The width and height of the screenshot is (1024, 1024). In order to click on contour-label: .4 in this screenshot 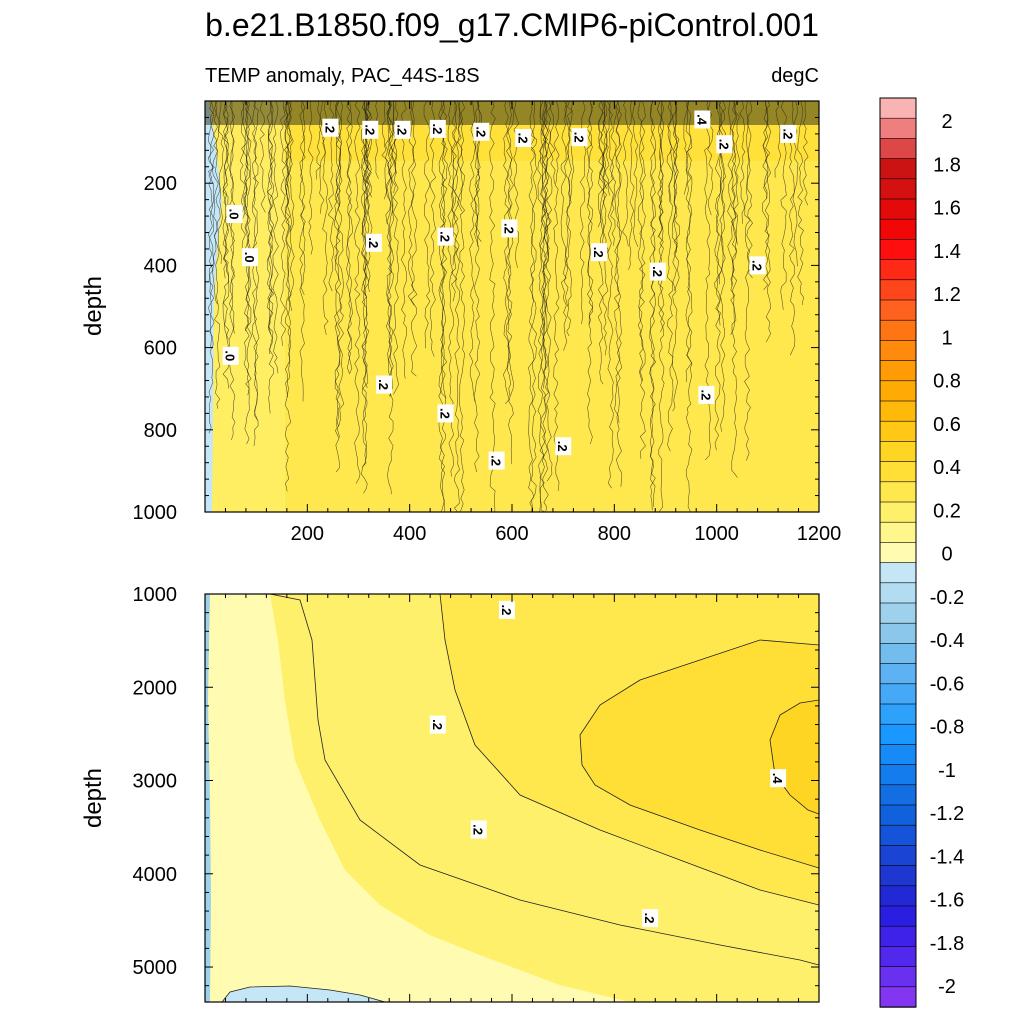, I will do `click(778, 778)`.